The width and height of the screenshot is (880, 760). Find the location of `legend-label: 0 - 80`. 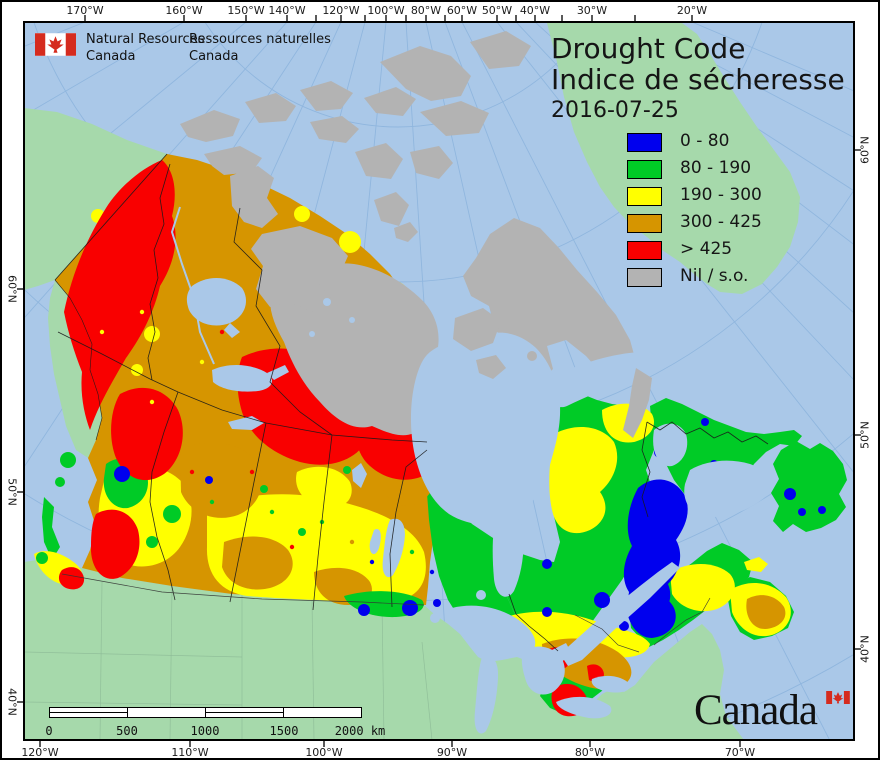

legend-label: 0 - 80 is located at coordinates (705, 141).